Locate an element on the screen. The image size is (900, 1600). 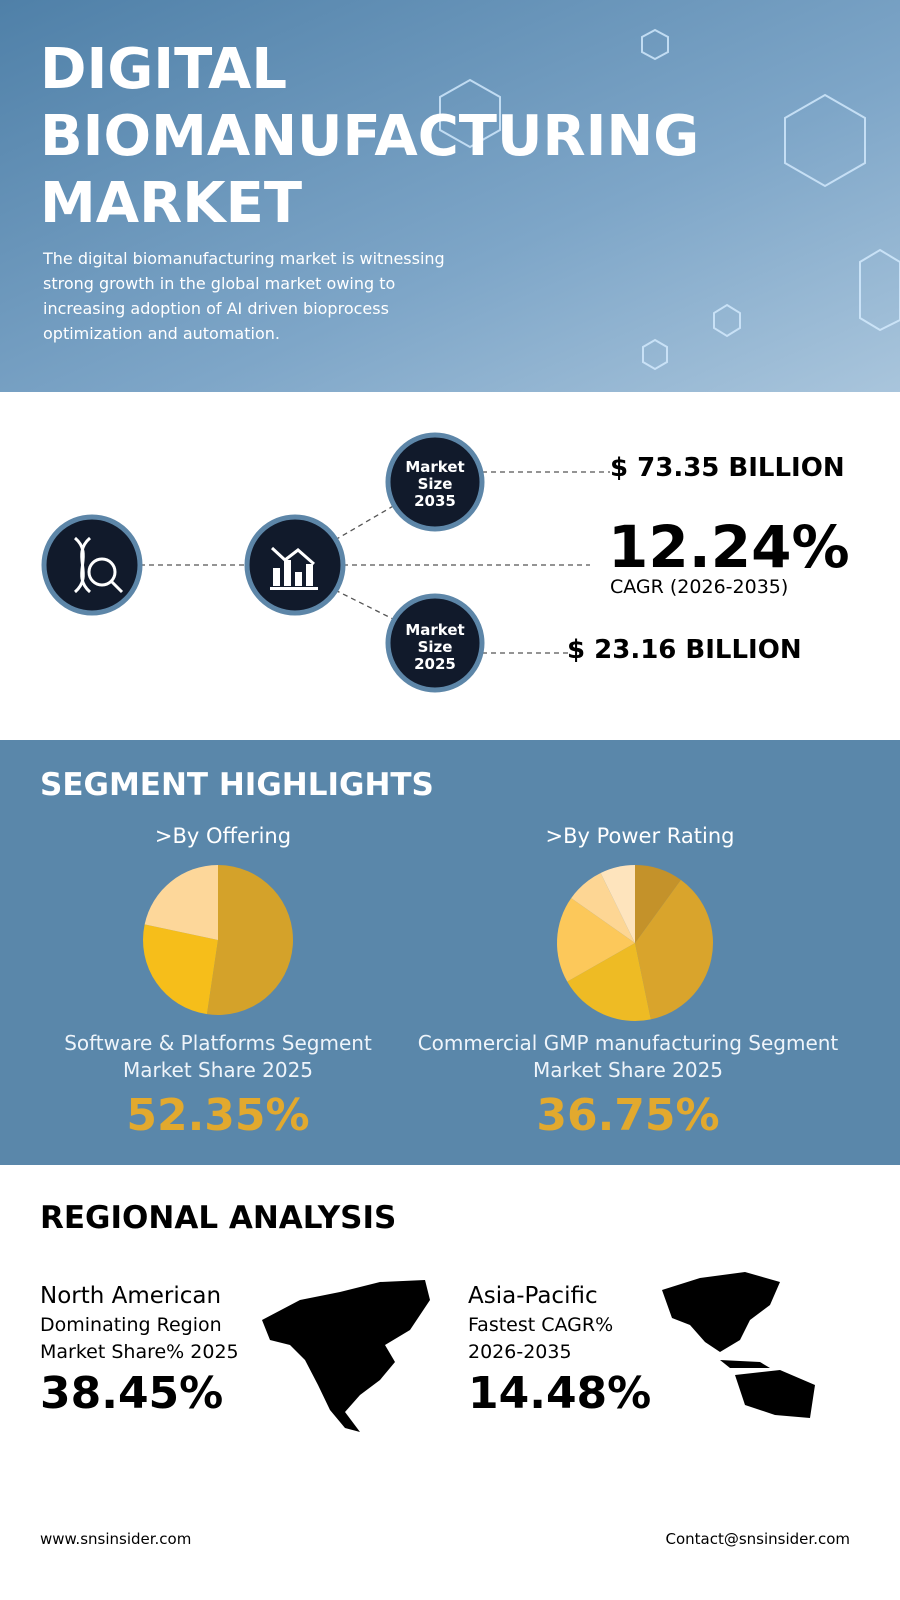
region-name: North American is located at coordinates (130, 1296).